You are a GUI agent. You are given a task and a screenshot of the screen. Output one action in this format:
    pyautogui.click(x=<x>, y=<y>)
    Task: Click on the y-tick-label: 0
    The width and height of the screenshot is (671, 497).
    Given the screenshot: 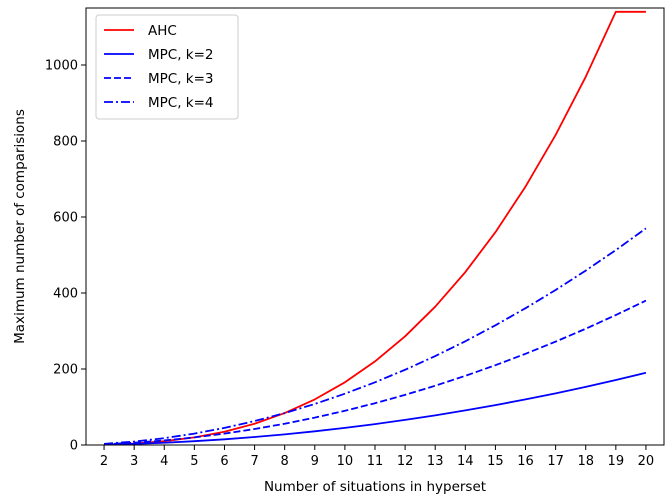 What is the action you would take?
    pyautogui.click(x=74, y=446)
    